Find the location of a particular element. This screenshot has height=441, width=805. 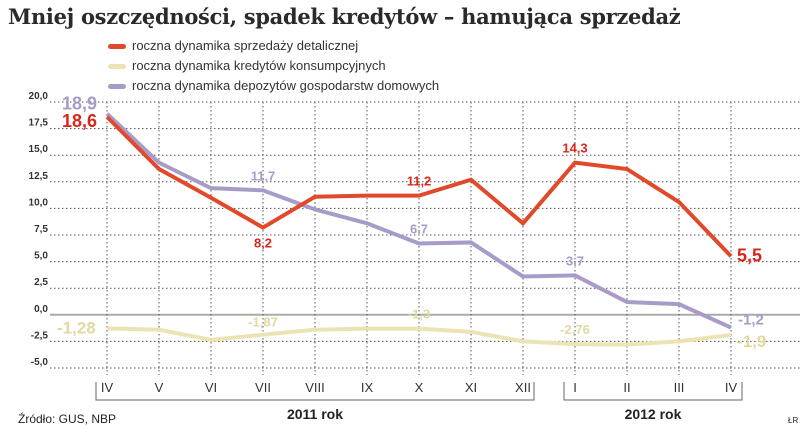

x-tick-label: V is located at coordinates (159, 387).